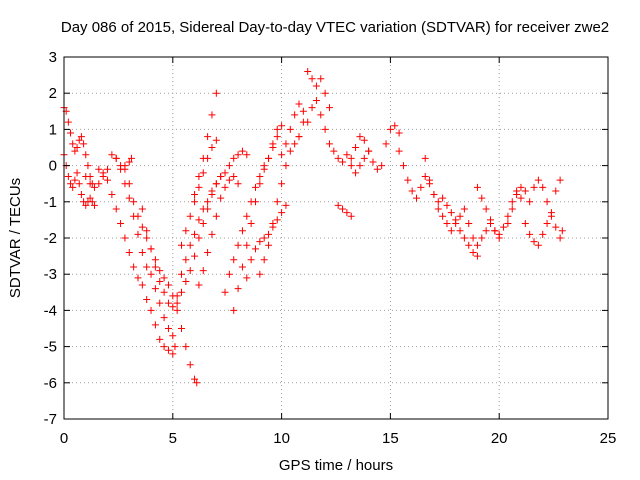  Describe the element at coordinates (334, 122) in the screenshot. I see `series-sat-q` at that location.